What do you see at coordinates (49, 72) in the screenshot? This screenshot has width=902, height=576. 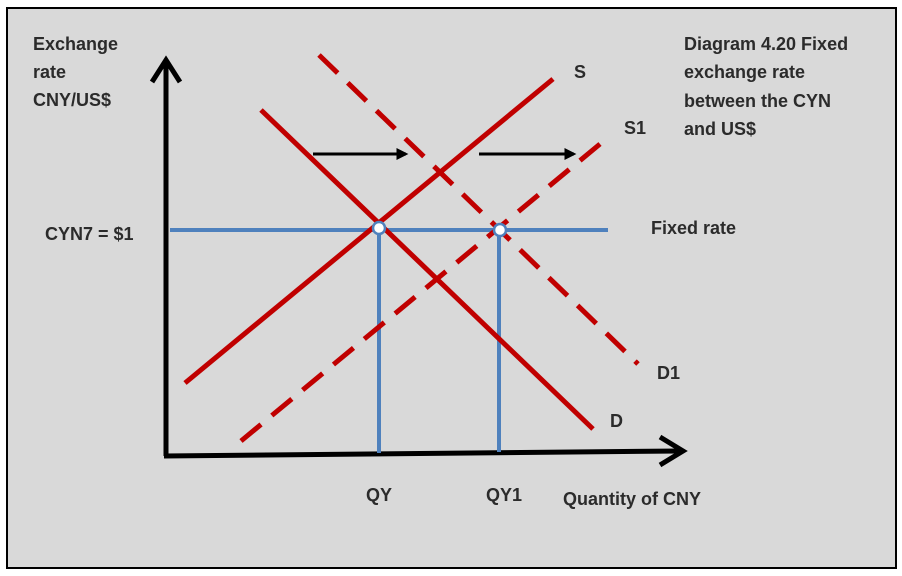 I see `y-axis-label-line: rate` at bounding box center [49, 72].